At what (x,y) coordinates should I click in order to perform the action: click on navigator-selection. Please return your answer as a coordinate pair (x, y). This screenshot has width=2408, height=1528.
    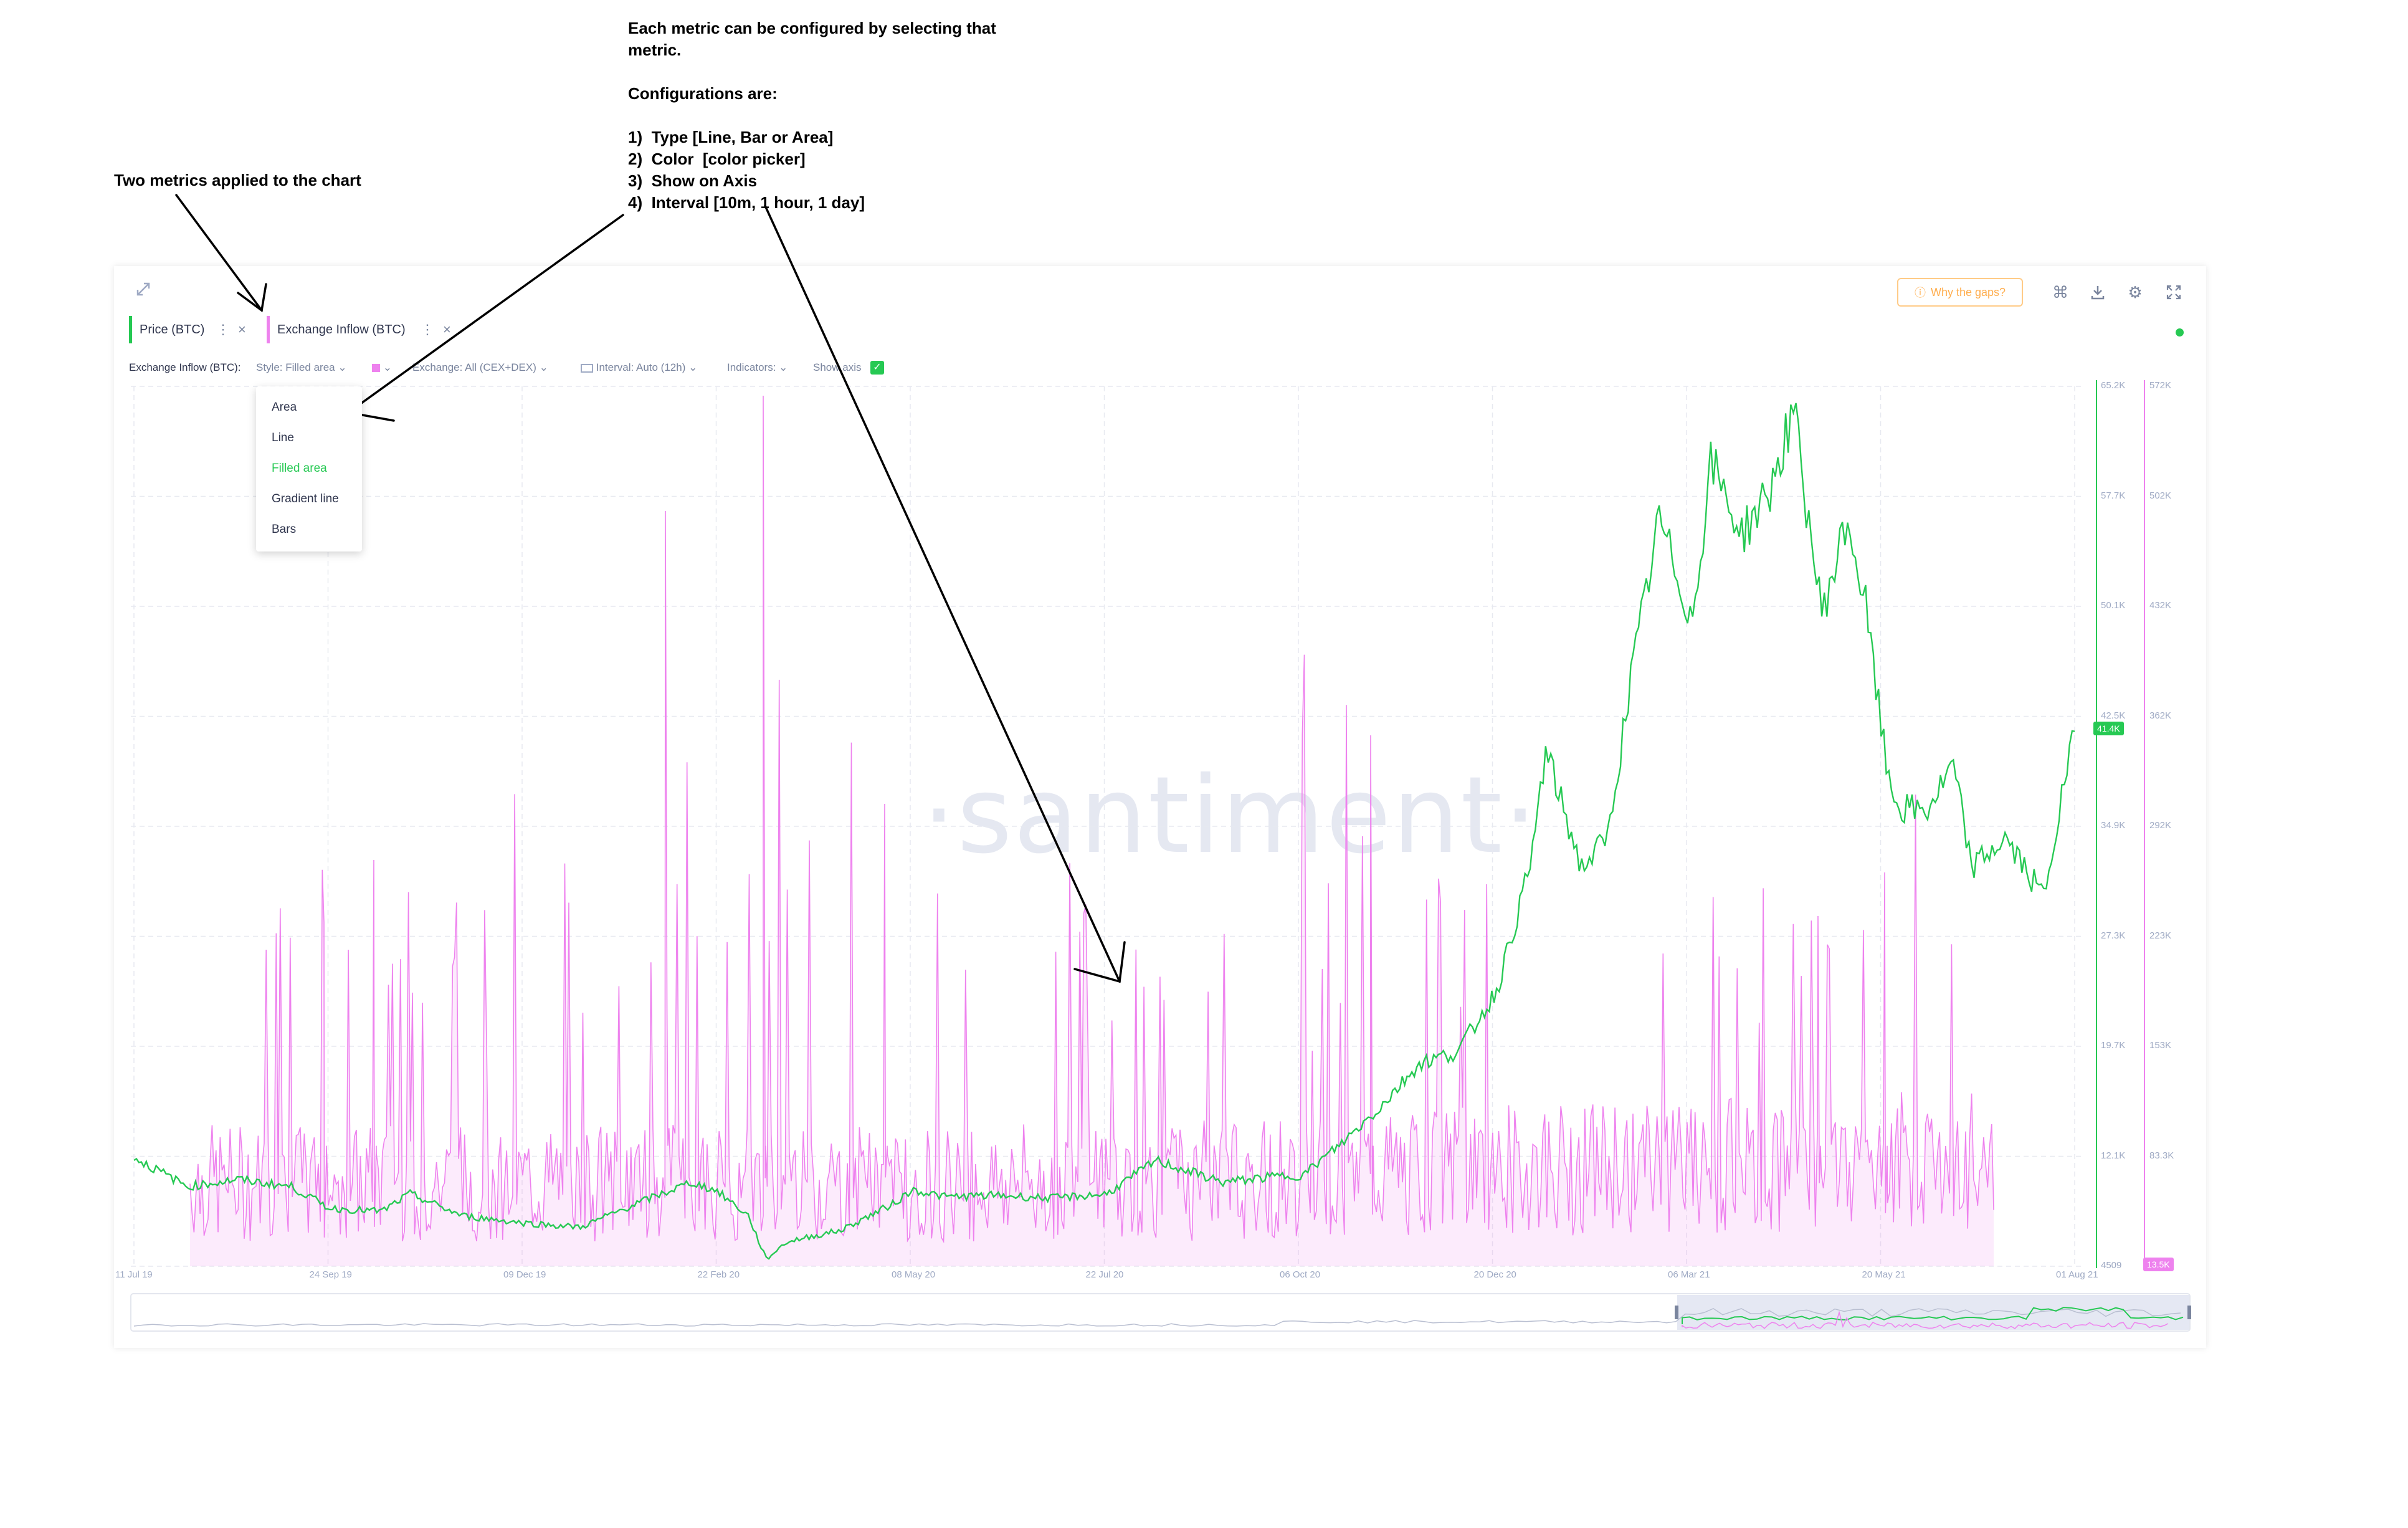
    Looking at the image, I should click on (1933, 1313).